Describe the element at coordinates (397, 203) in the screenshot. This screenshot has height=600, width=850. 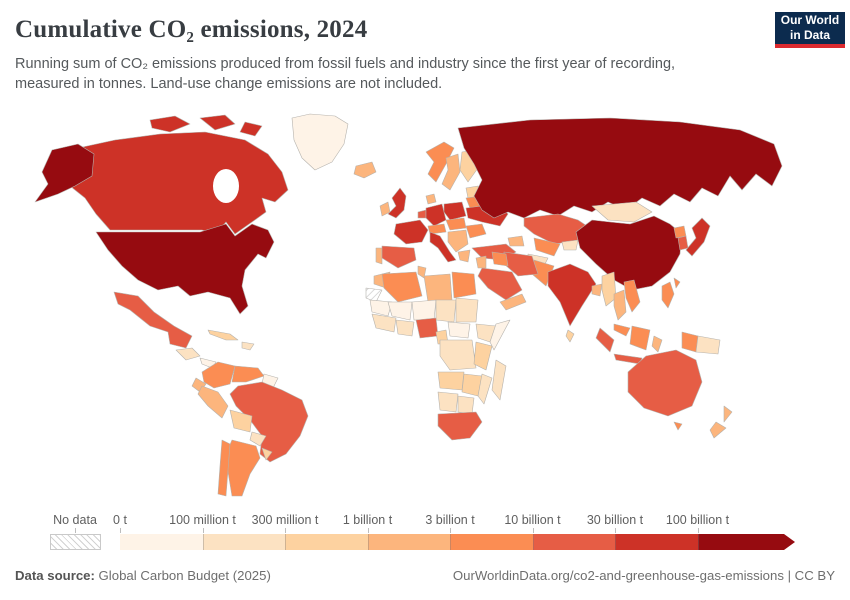
I see `country-united-kingdom` at that location.